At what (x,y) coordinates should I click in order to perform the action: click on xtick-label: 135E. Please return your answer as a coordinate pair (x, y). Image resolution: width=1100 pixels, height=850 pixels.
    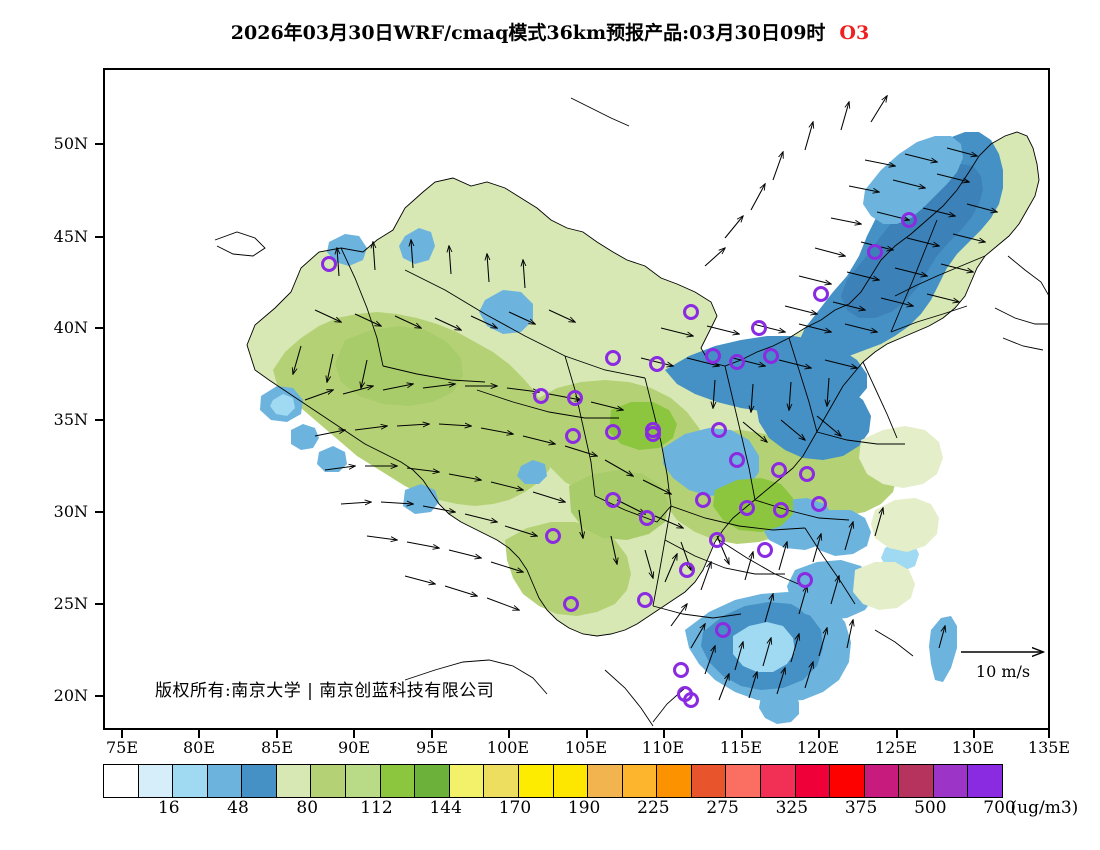
    Looking at the image, I should click on (1049, 747).